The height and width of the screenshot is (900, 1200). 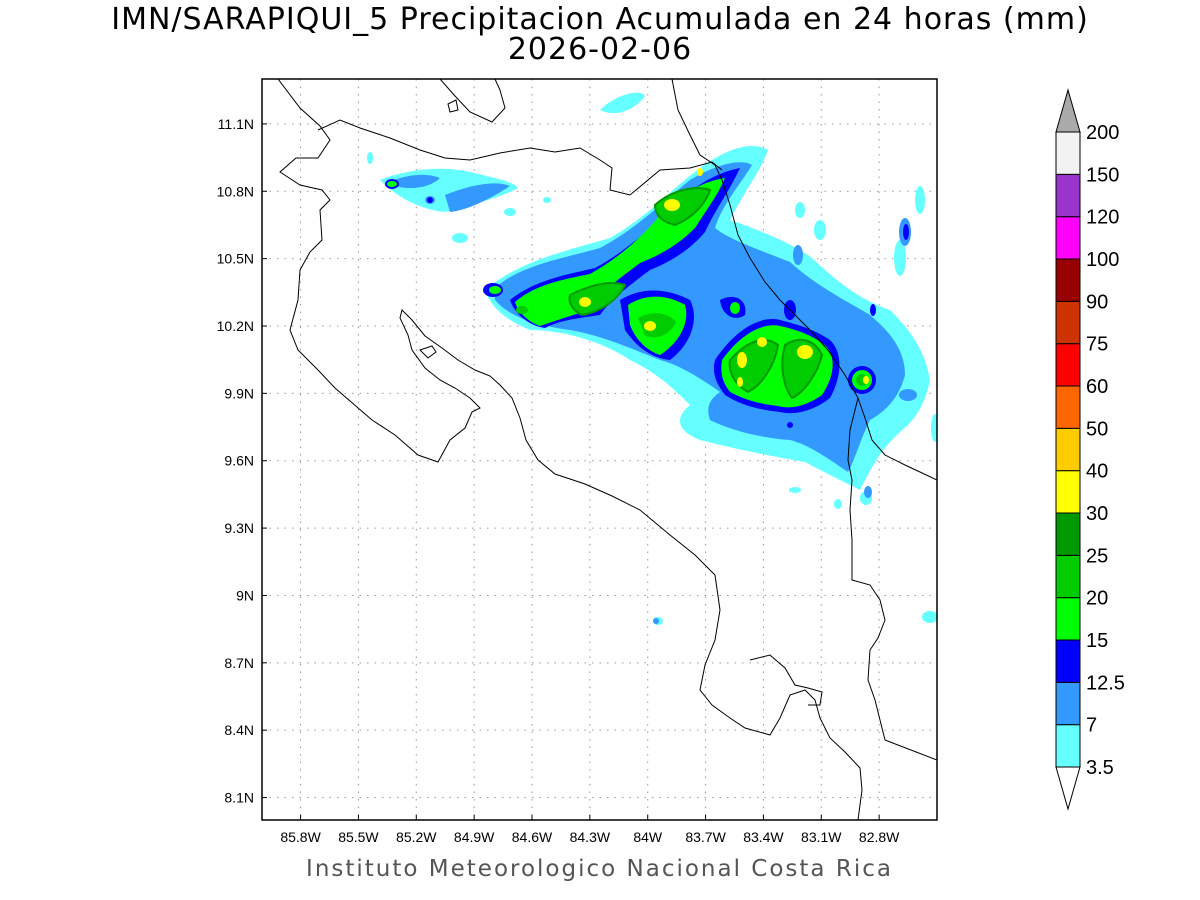 What do you see at coordinates (1102, 260) in the screenshot?
I see `colorbar-level-label: 100` at bounding box center [1102, 260].